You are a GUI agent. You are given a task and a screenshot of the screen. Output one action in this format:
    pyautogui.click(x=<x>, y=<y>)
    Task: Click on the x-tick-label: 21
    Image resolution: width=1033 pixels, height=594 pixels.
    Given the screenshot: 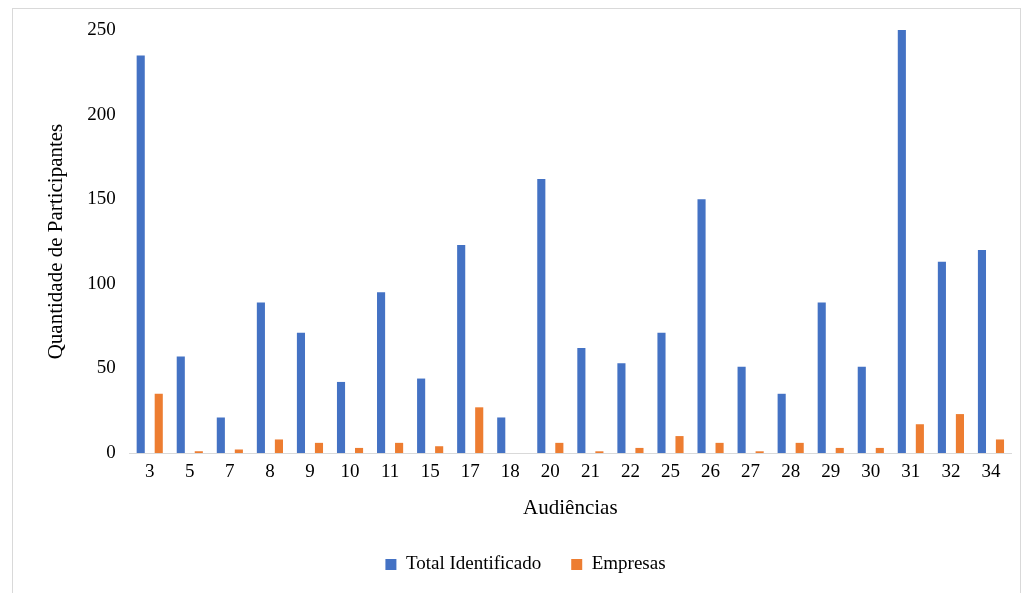 What is the action you would take?
    pyautogui.click(x=590, y=471)
    